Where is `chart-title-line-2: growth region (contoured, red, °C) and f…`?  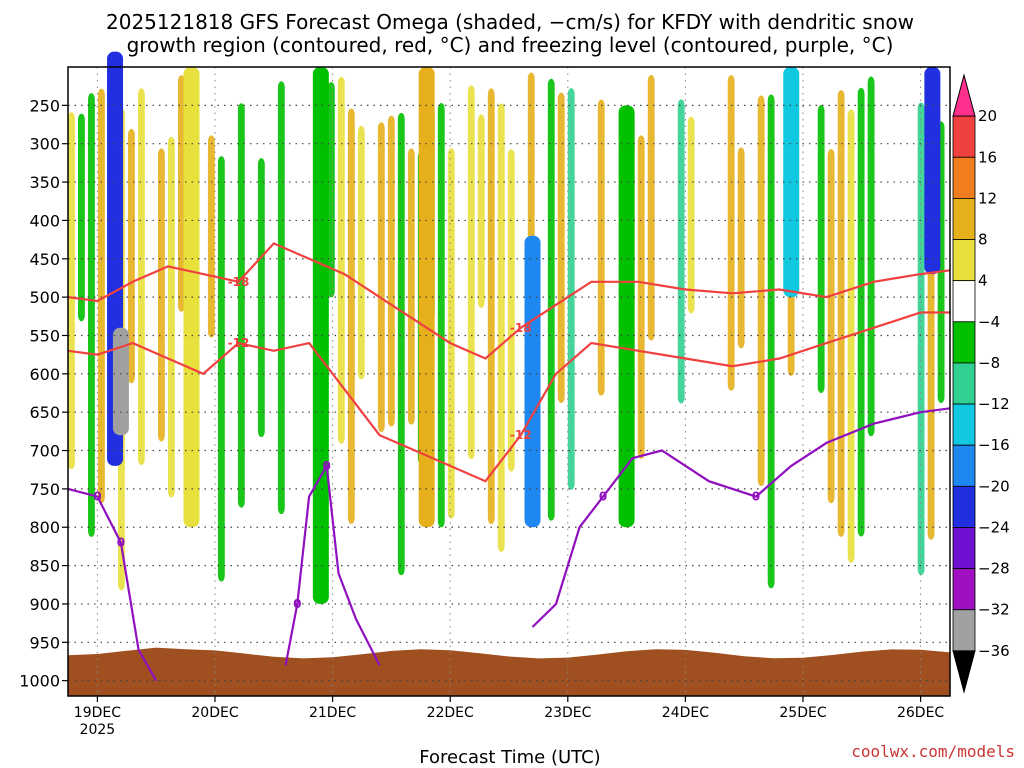
chart-title-line-2: growth region (contoured, red, °C) and f… is located at coordinates (510, 45).